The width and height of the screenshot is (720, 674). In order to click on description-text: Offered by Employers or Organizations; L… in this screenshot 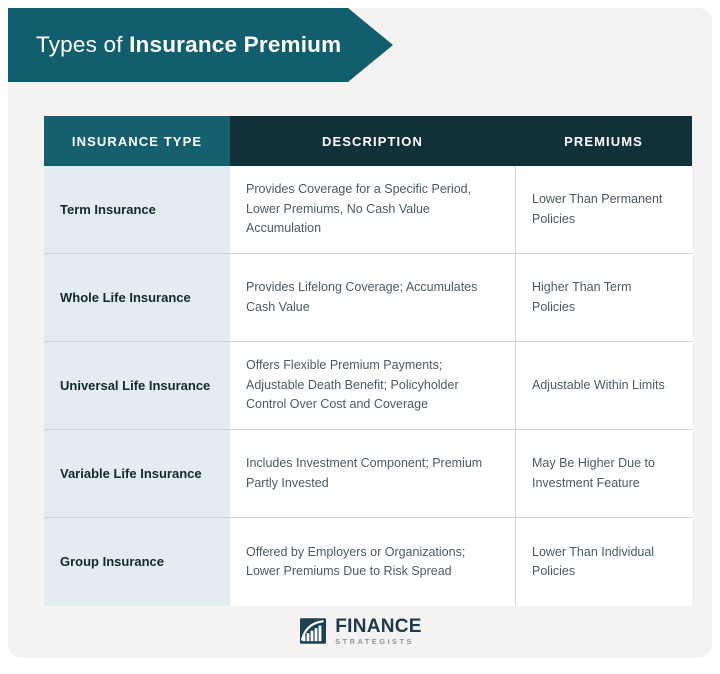, I will do `click(356, 561)`.